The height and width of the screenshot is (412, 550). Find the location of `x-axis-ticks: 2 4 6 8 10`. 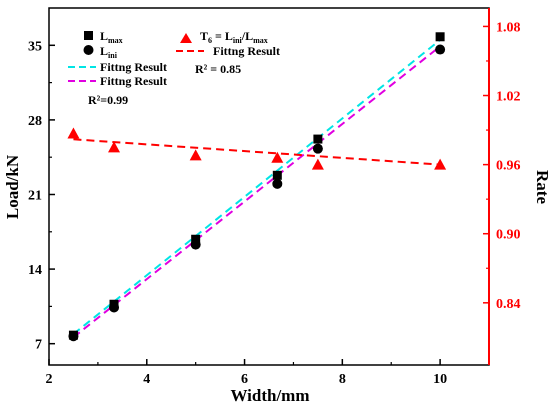

x-axis-ticks: 2 4 6 8 10 is located at coordinates (246, 373).